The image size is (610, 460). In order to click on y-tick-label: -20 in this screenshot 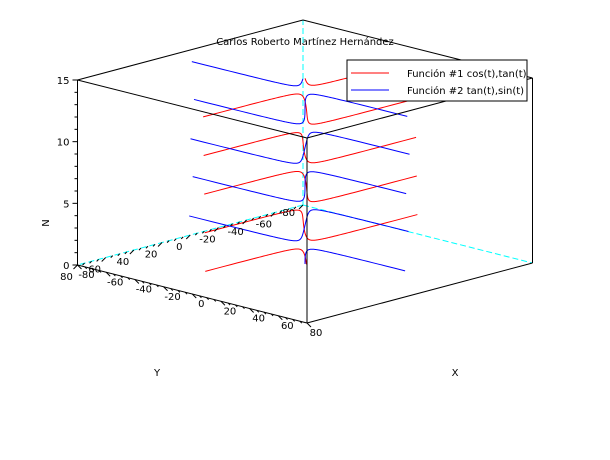, I will do `click(207, 240)`.